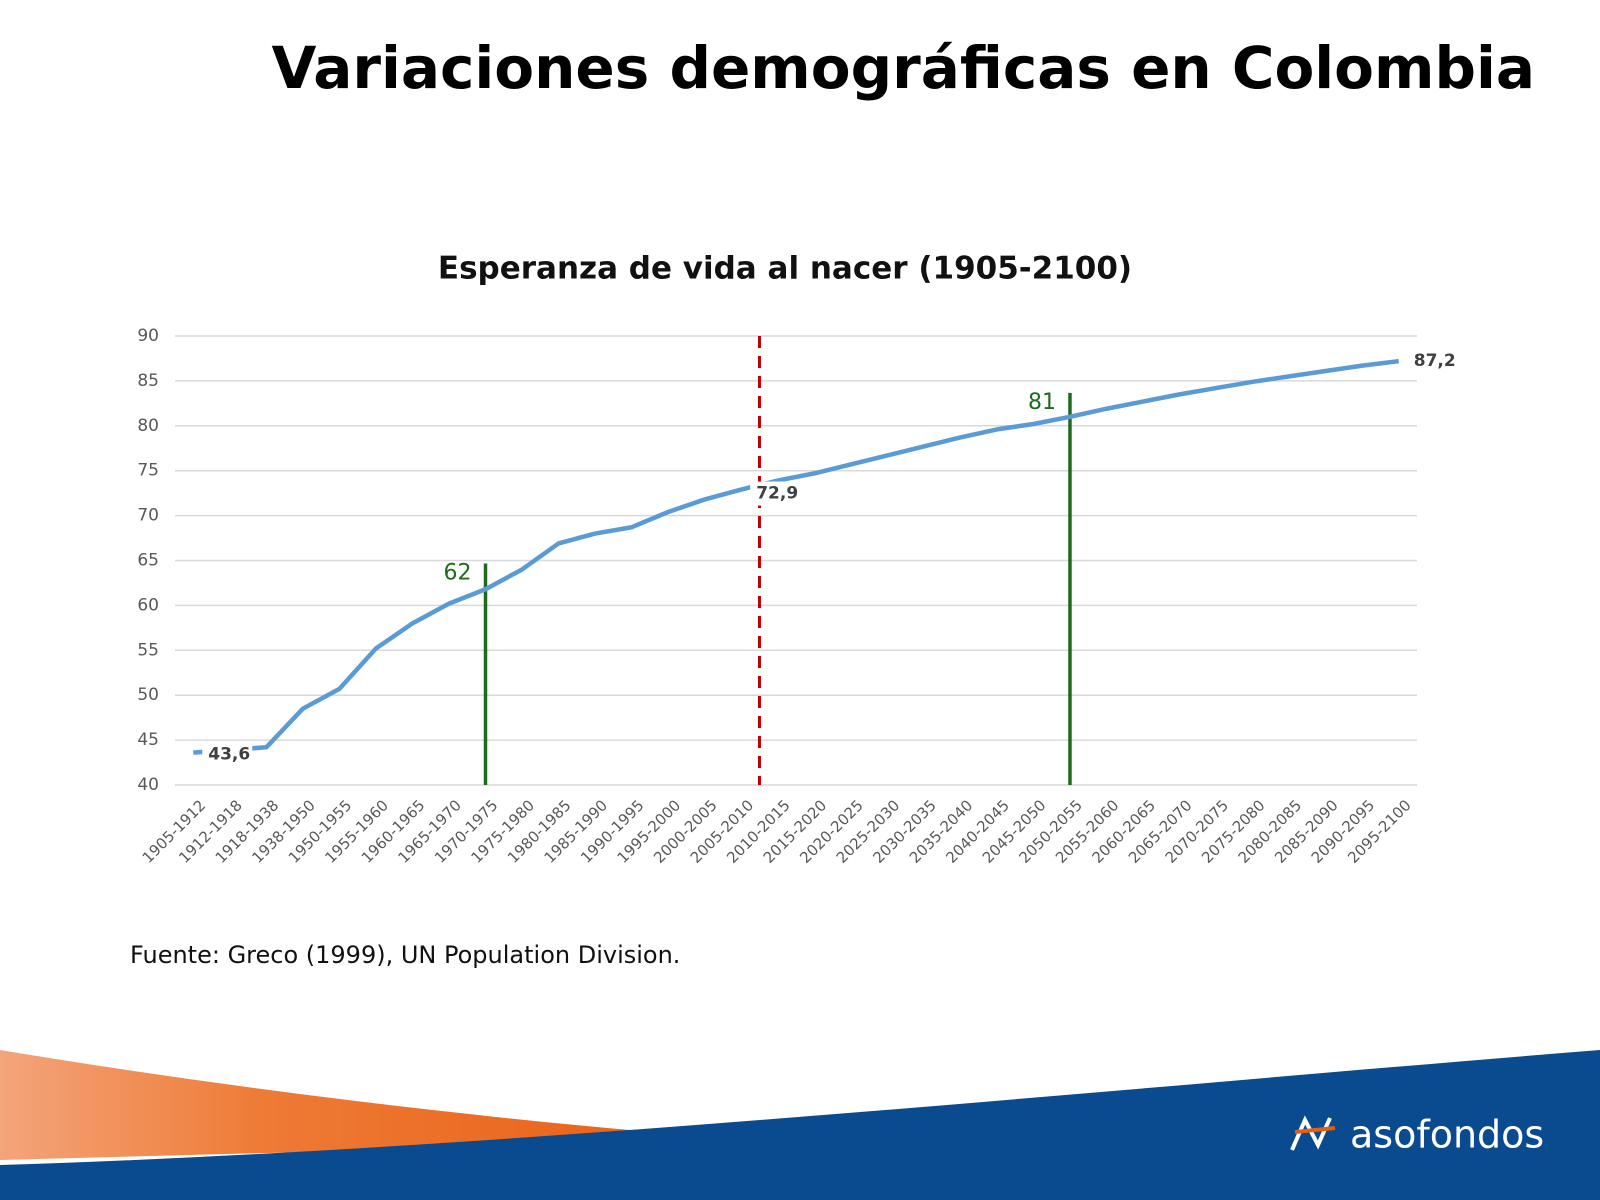 The width and height of the screenshot is (1600, 1200). I want to click on y-tick-label: 55, so click(148, 650).